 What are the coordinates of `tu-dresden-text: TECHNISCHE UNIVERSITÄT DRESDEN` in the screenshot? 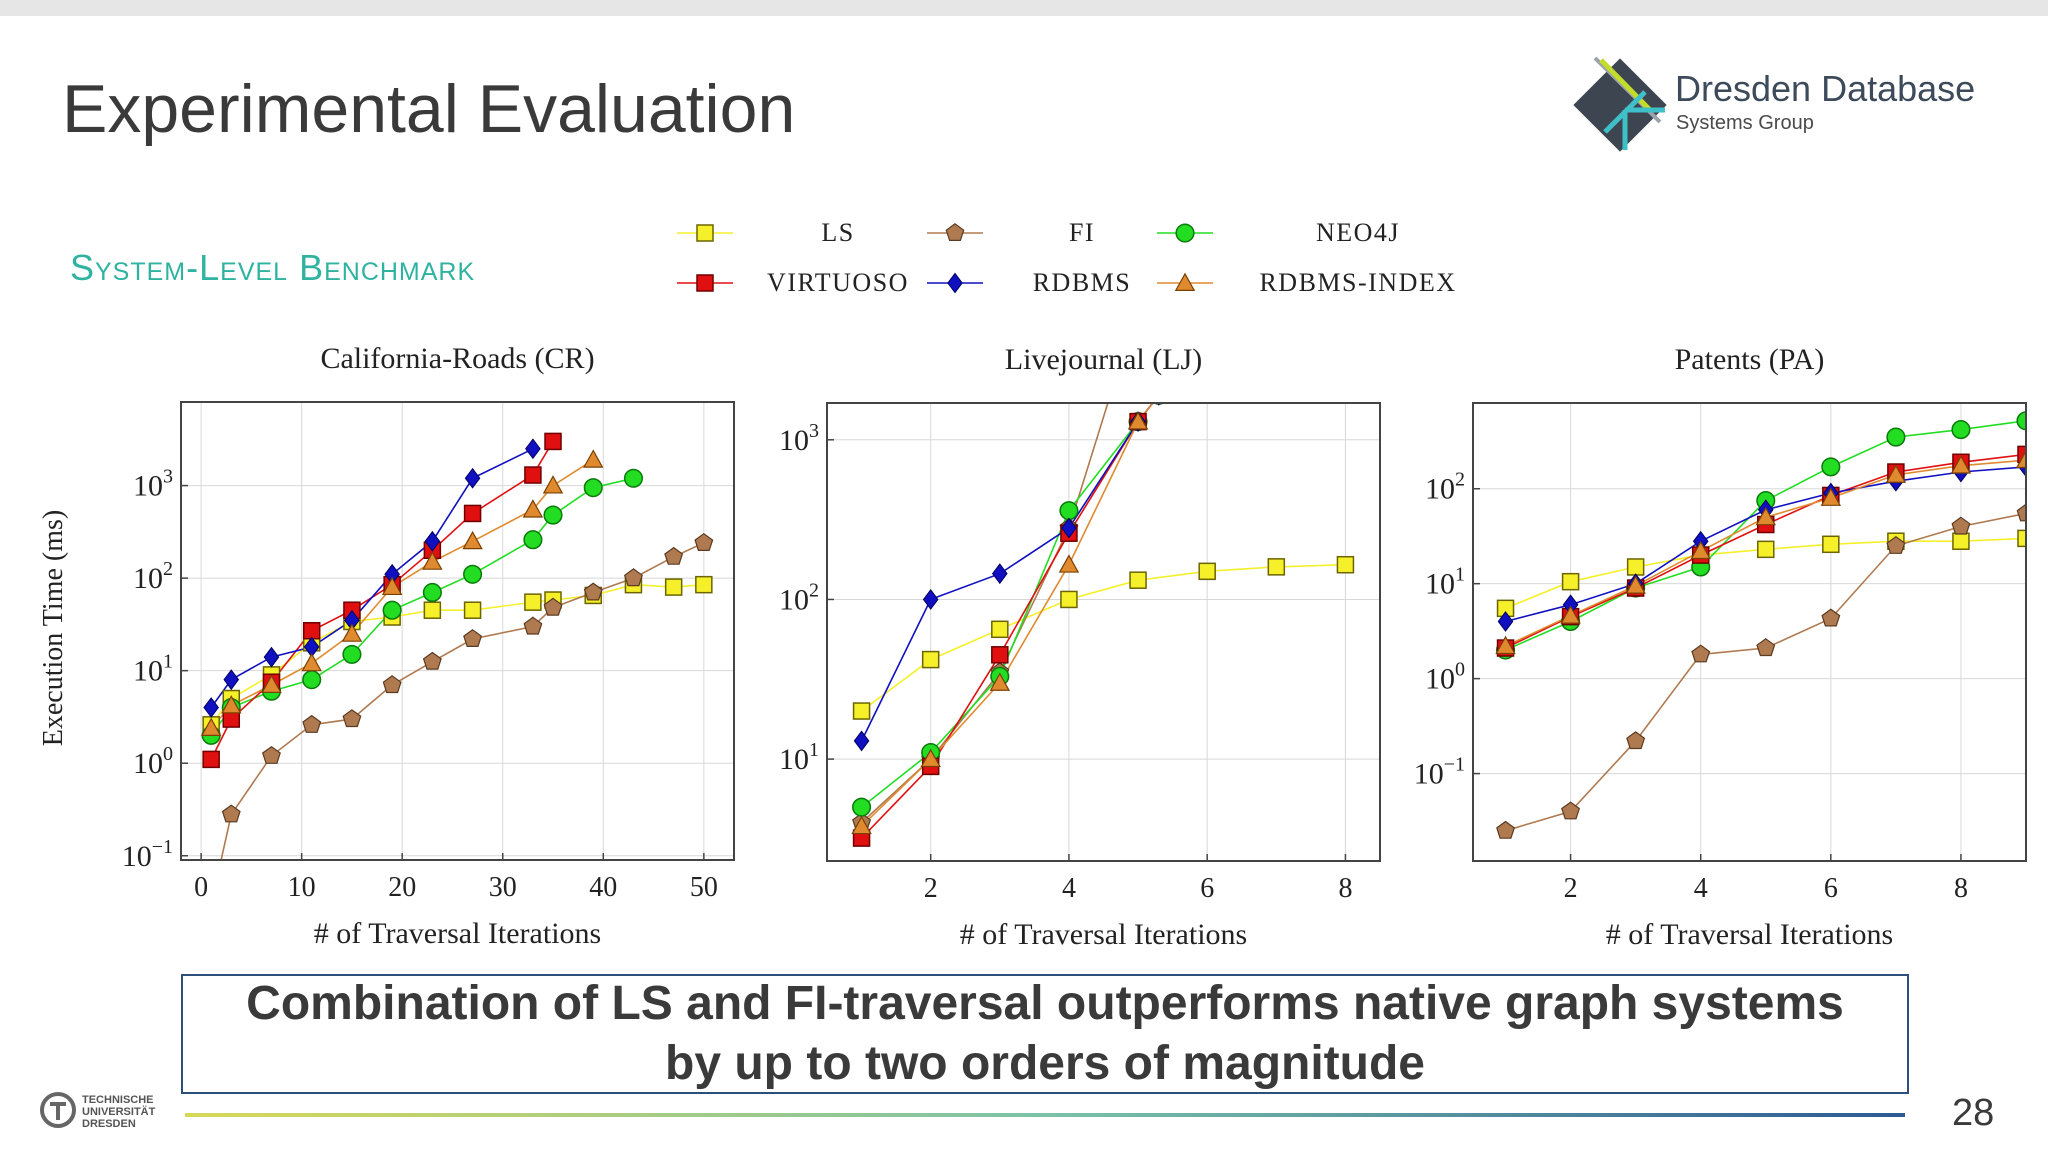 It's located at (118, 1112).